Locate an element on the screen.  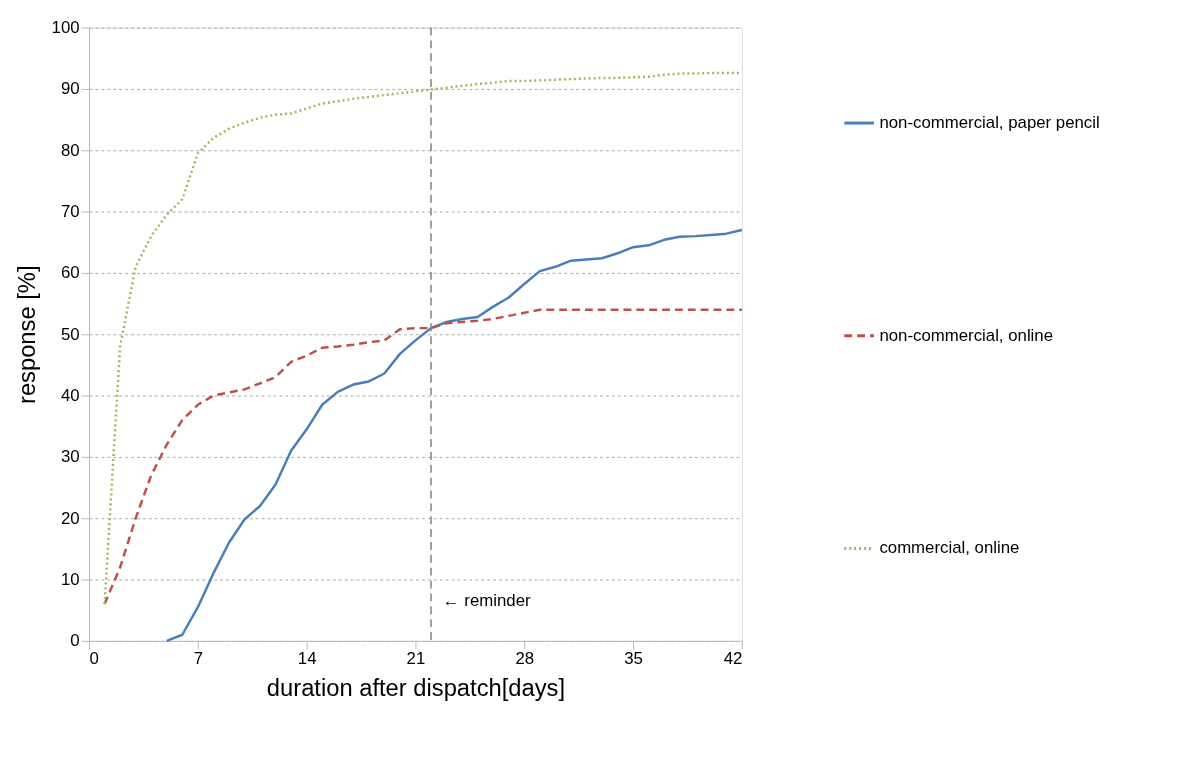
y-tick-label: 100 is located at coordinates (65, 28).